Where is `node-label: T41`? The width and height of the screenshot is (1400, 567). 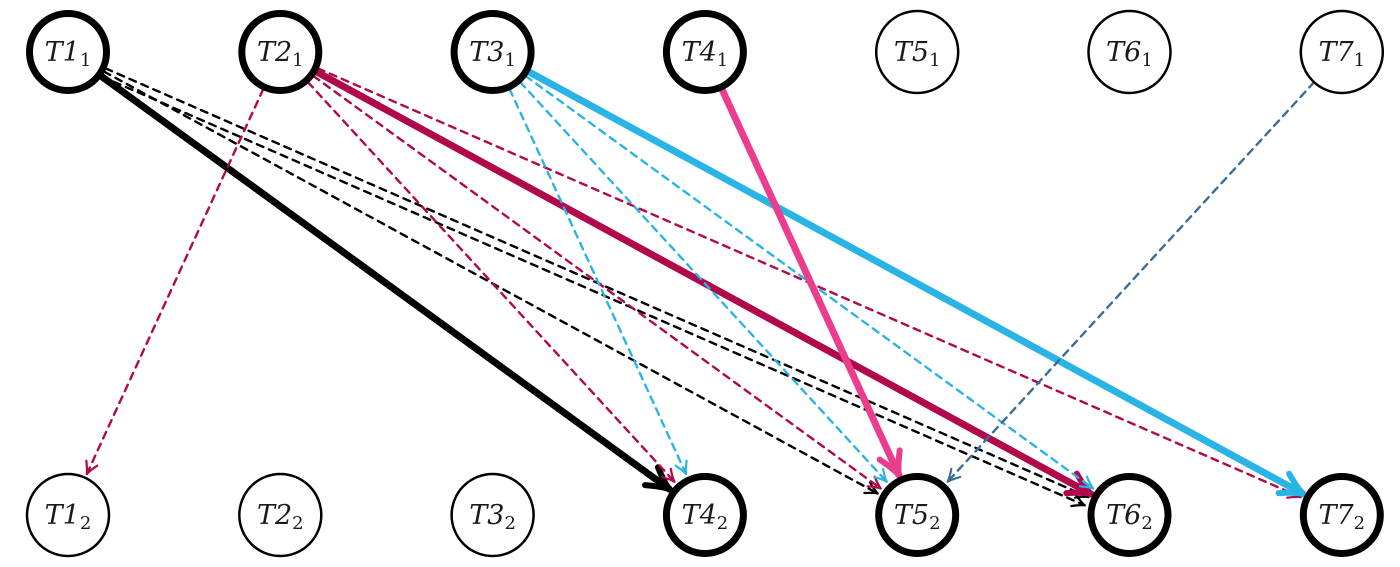
node-label: T41 is located at coordinates (705, 54).